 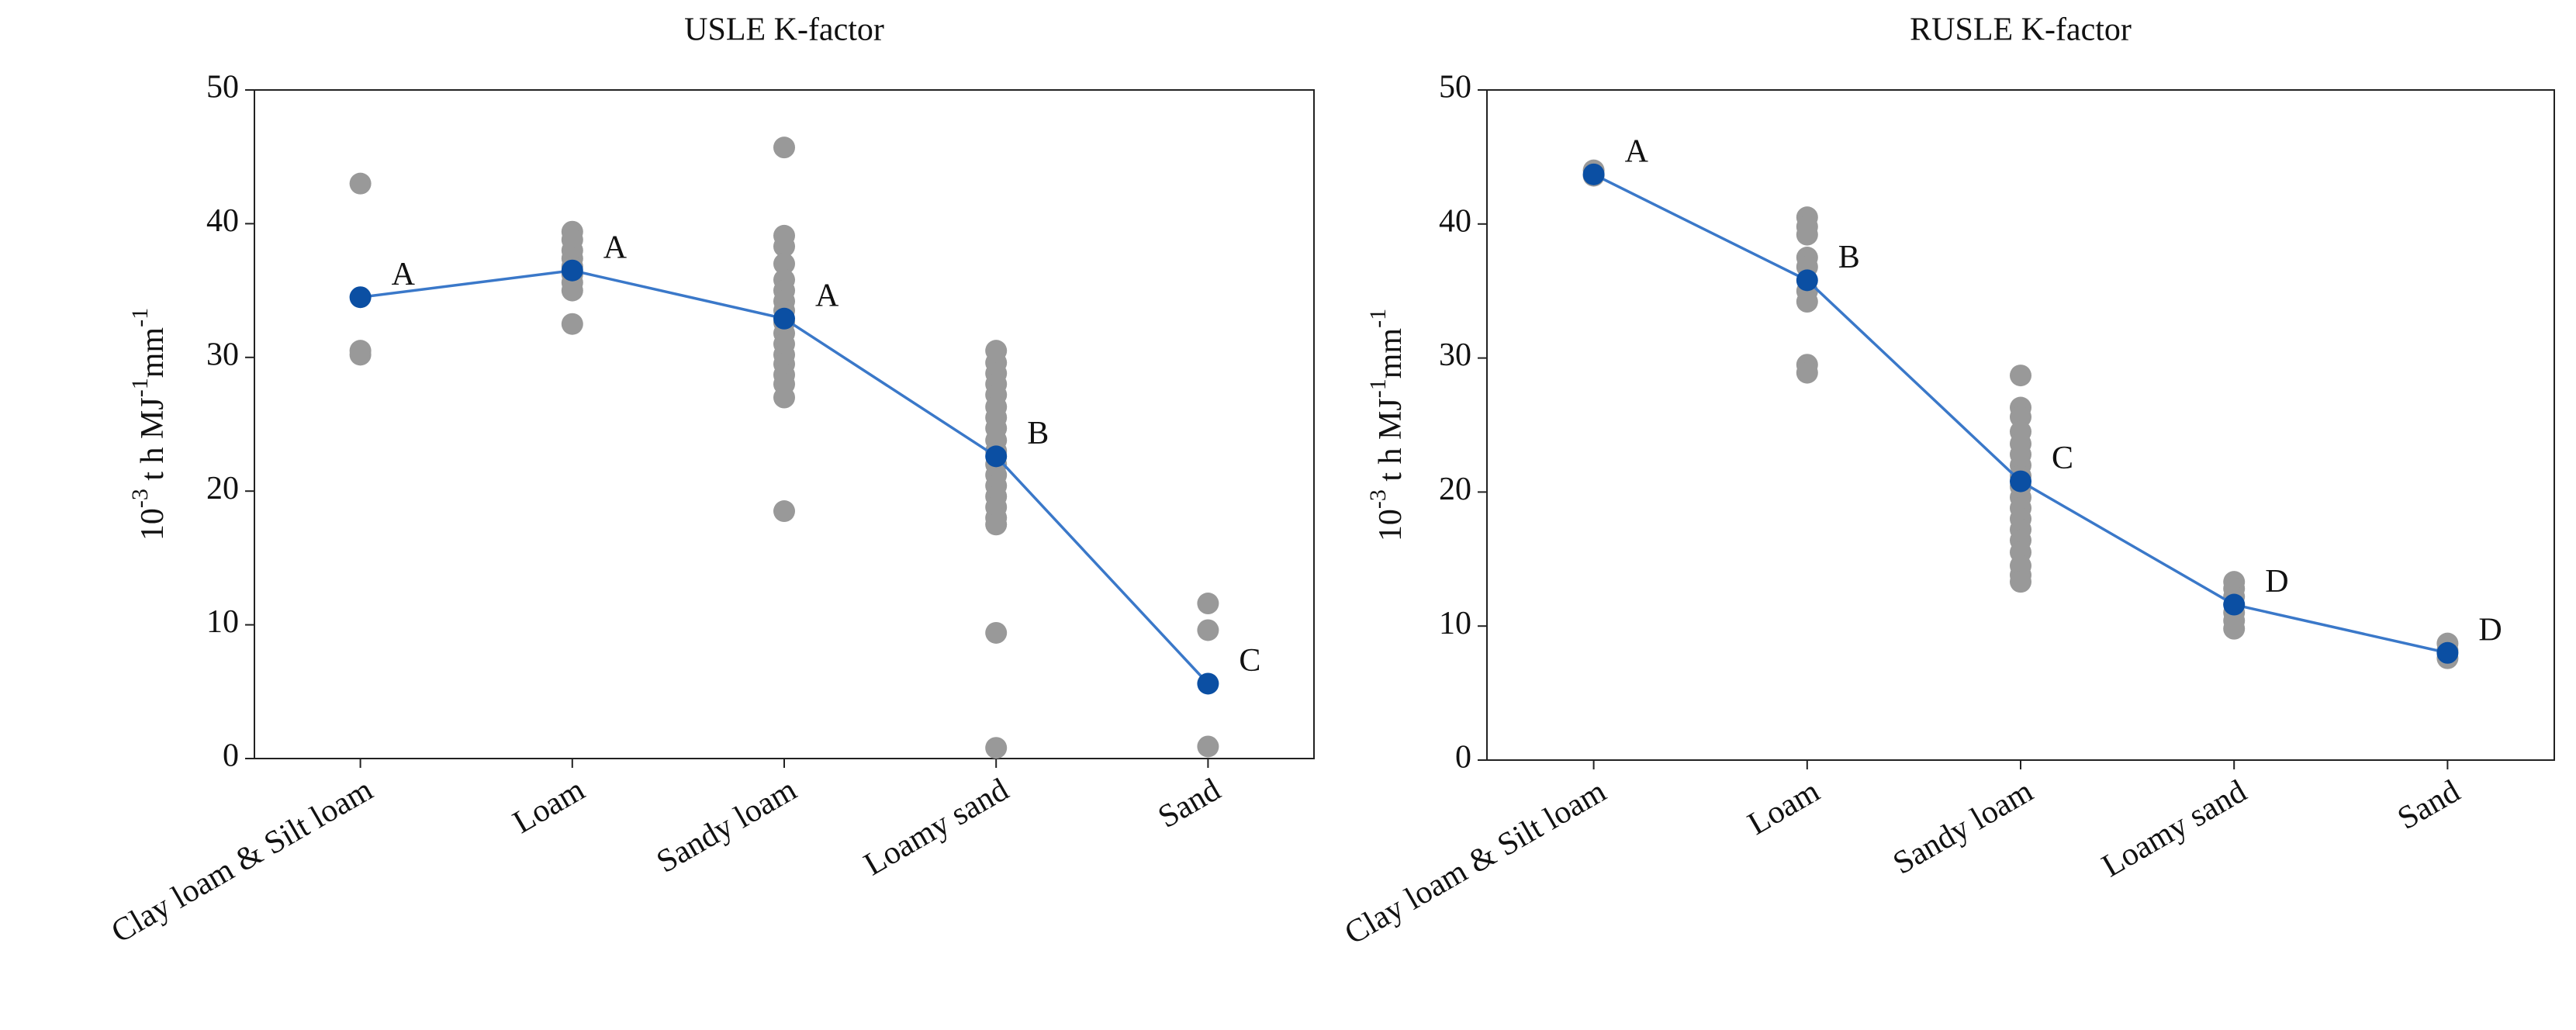 What do you see at coordinates (2021, 30) in the screenshot?
I see `chart-title: RUSLE K-factor` at bounding box center [2021, 30].